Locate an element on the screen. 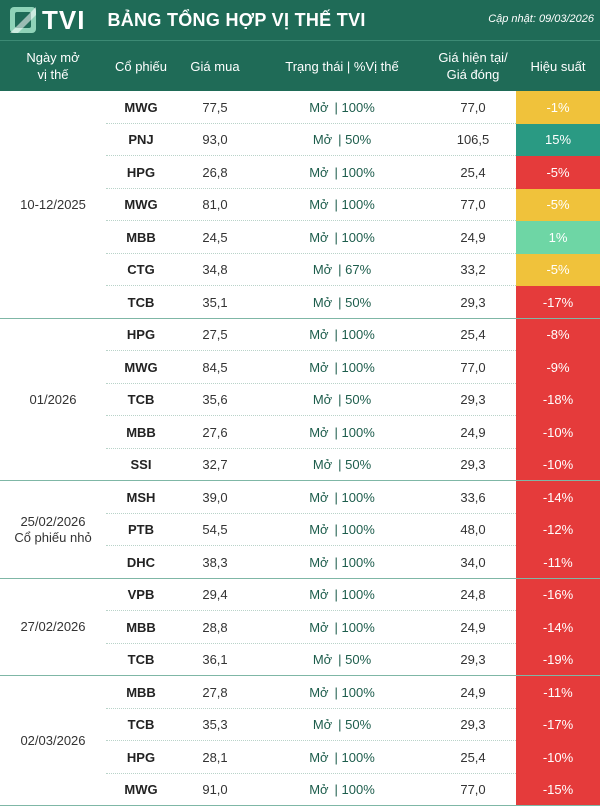  current-price: 24,9 is located at coordinates (473, 627).